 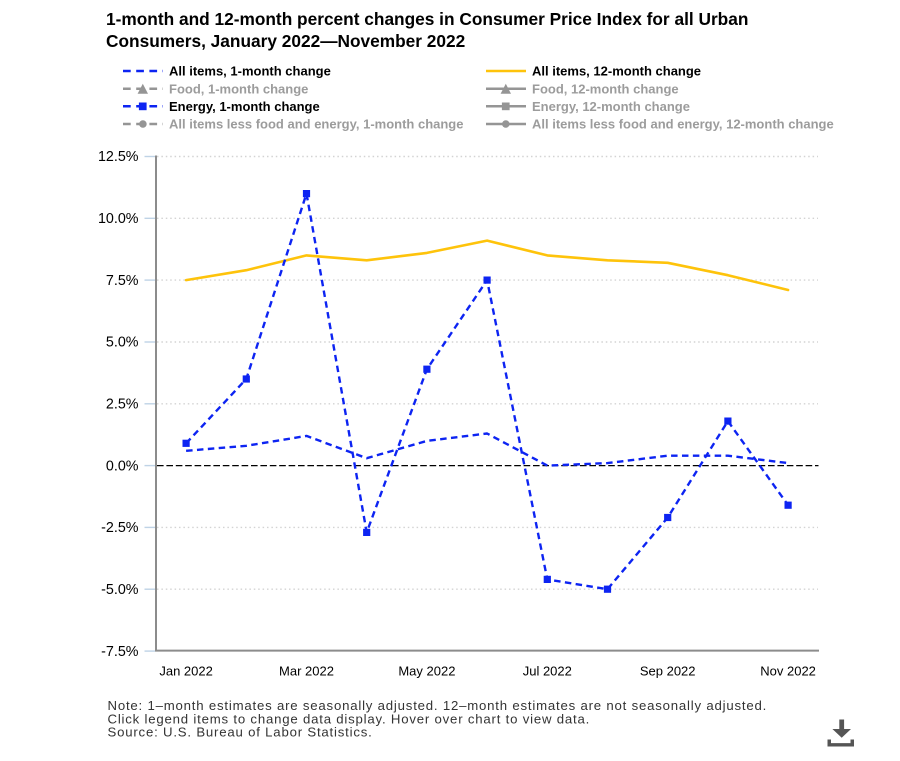 What do you see at coordinates (611, 106) in the screenshot?
I see `svg-text: Energy, 12-month change` at bounding box center [611, 106].